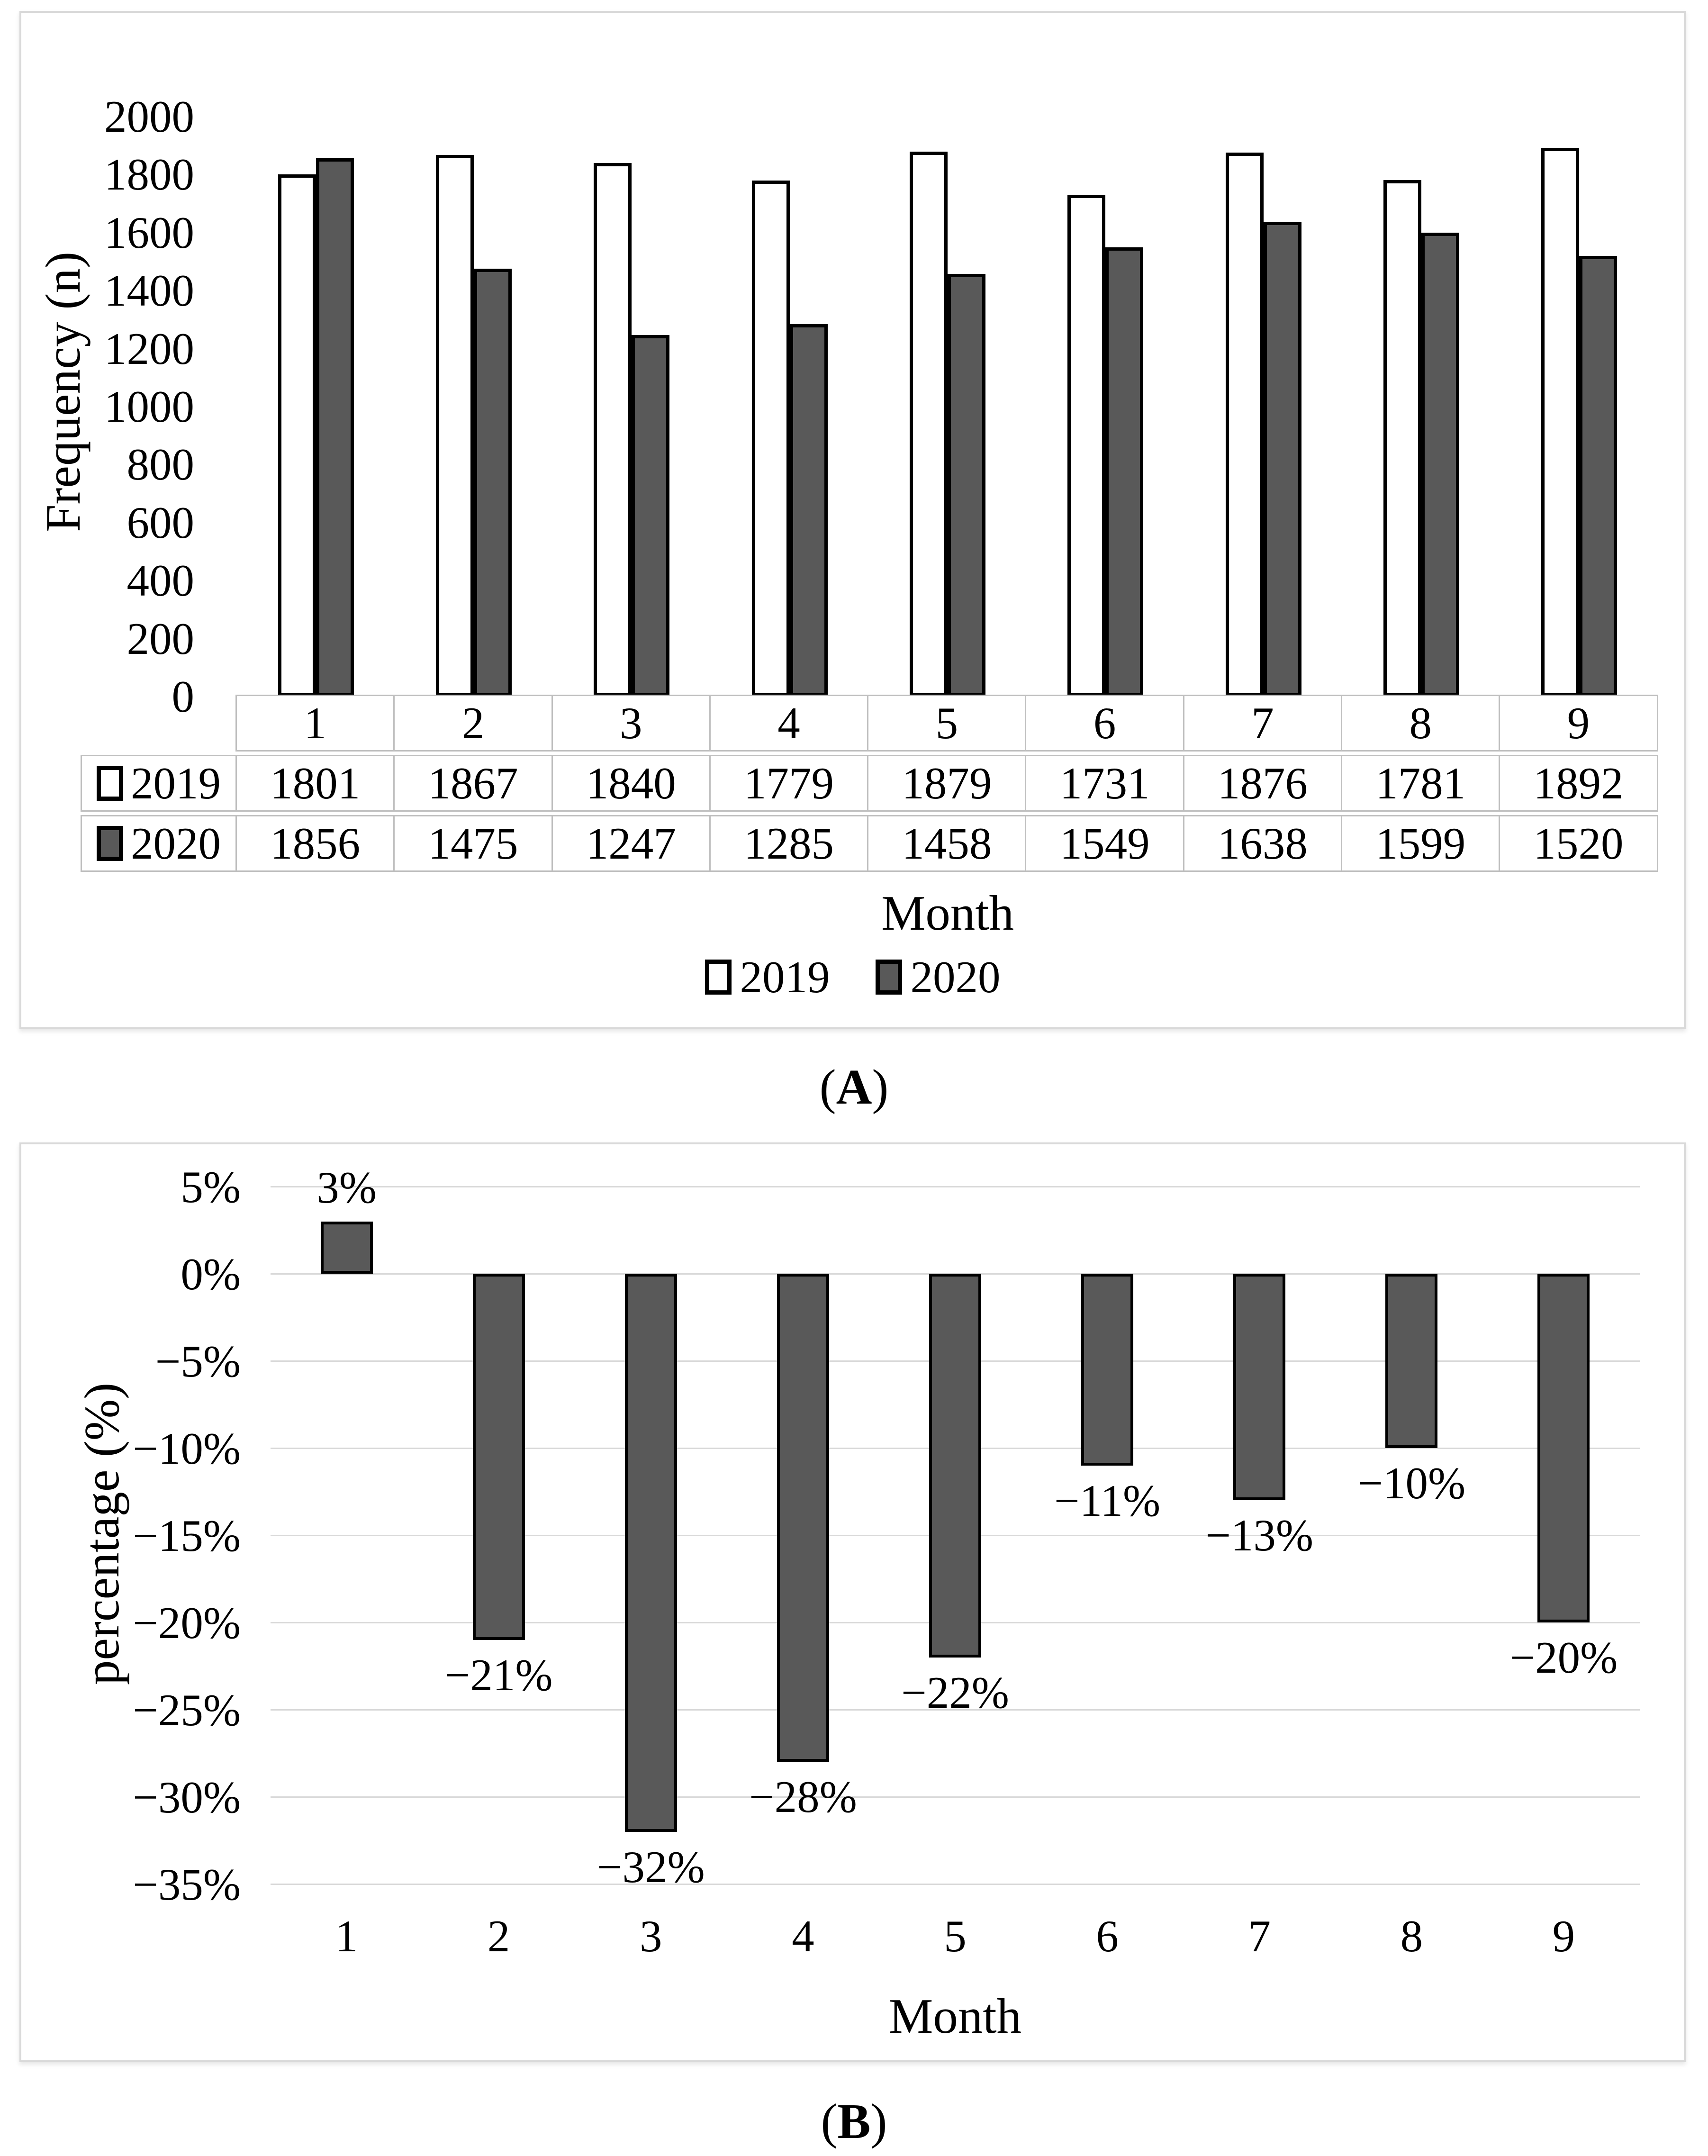  I want to click on panel-a-table-row-label-2019: 2019, so click(159, 783).